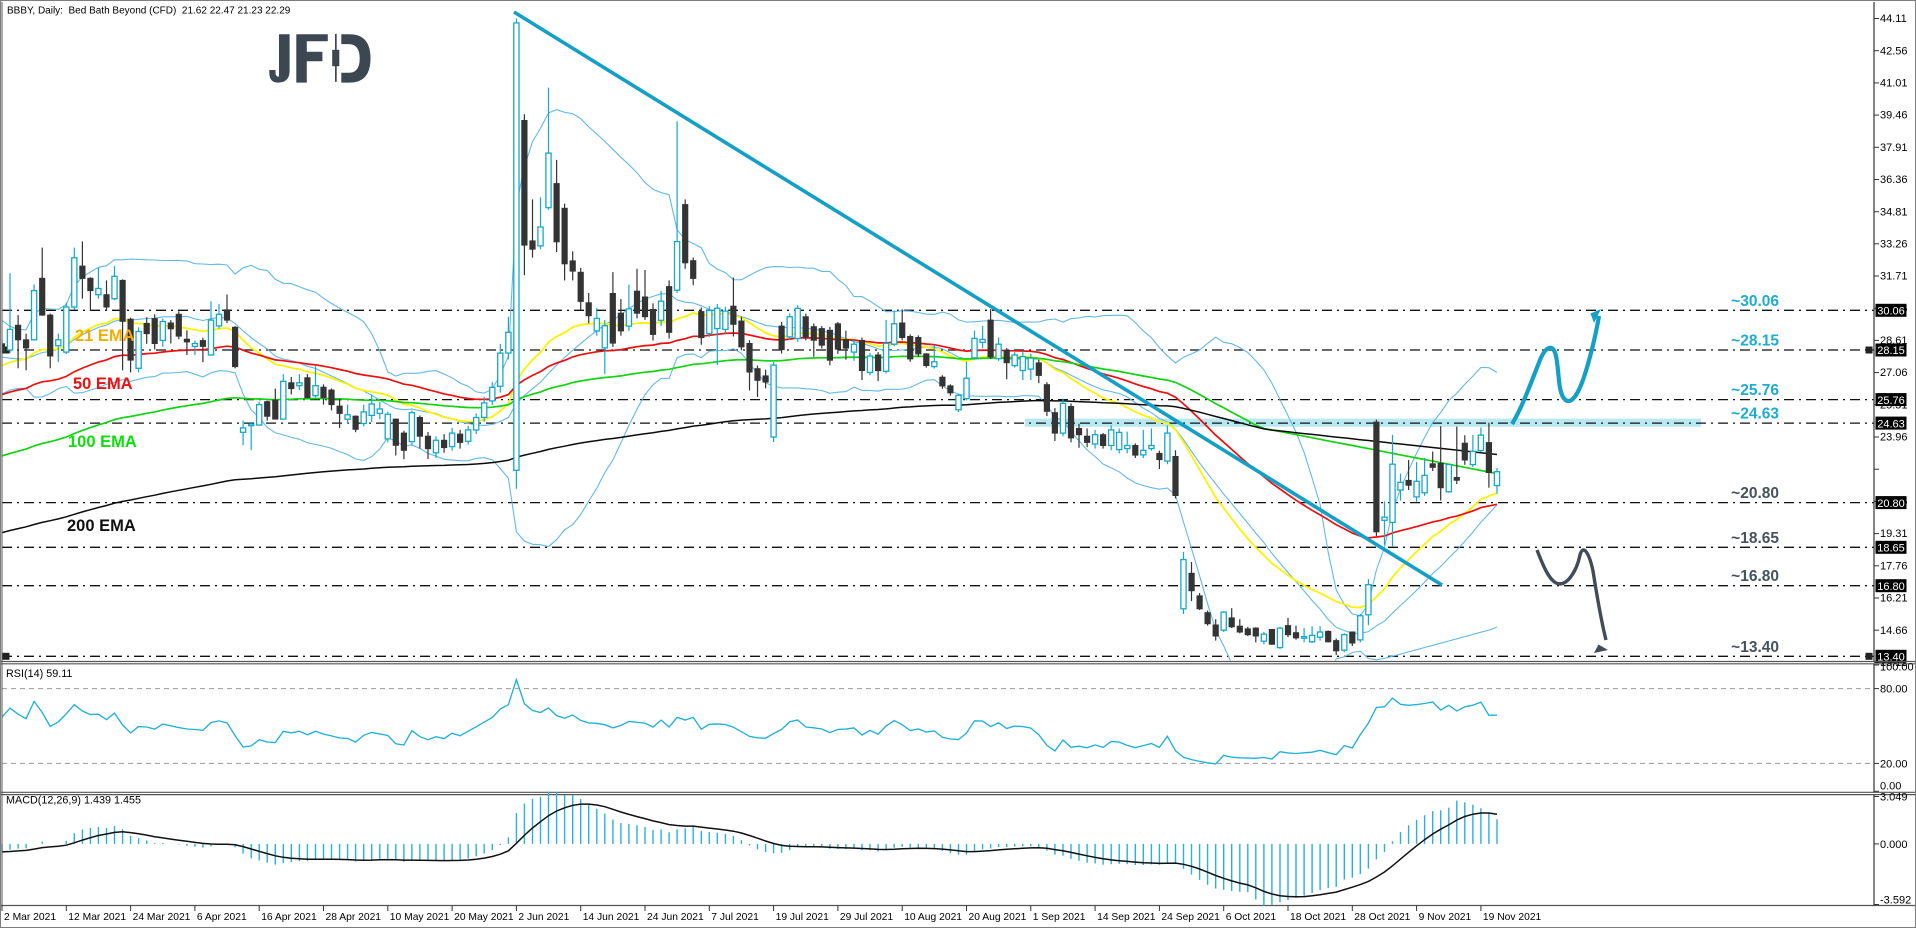  I want to click on svg-text: 25.76, so click(1891, 401).